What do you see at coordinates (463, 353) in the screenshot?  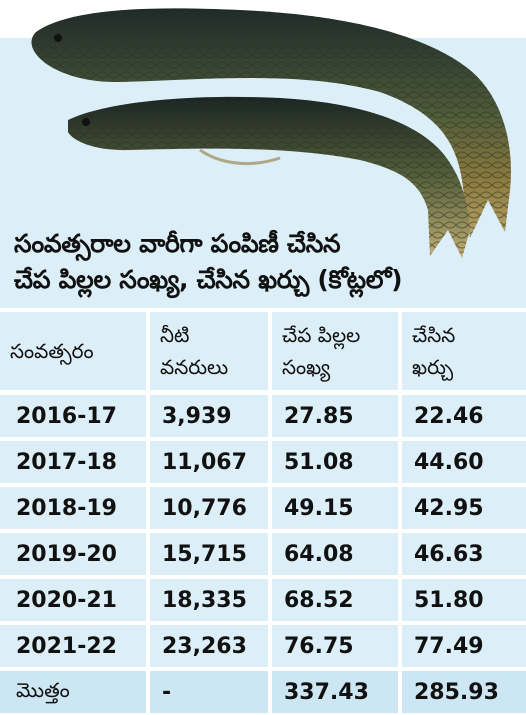 I see `header-expenditure: చేసిన ఖర్చు` at bounding box center [463, 353].